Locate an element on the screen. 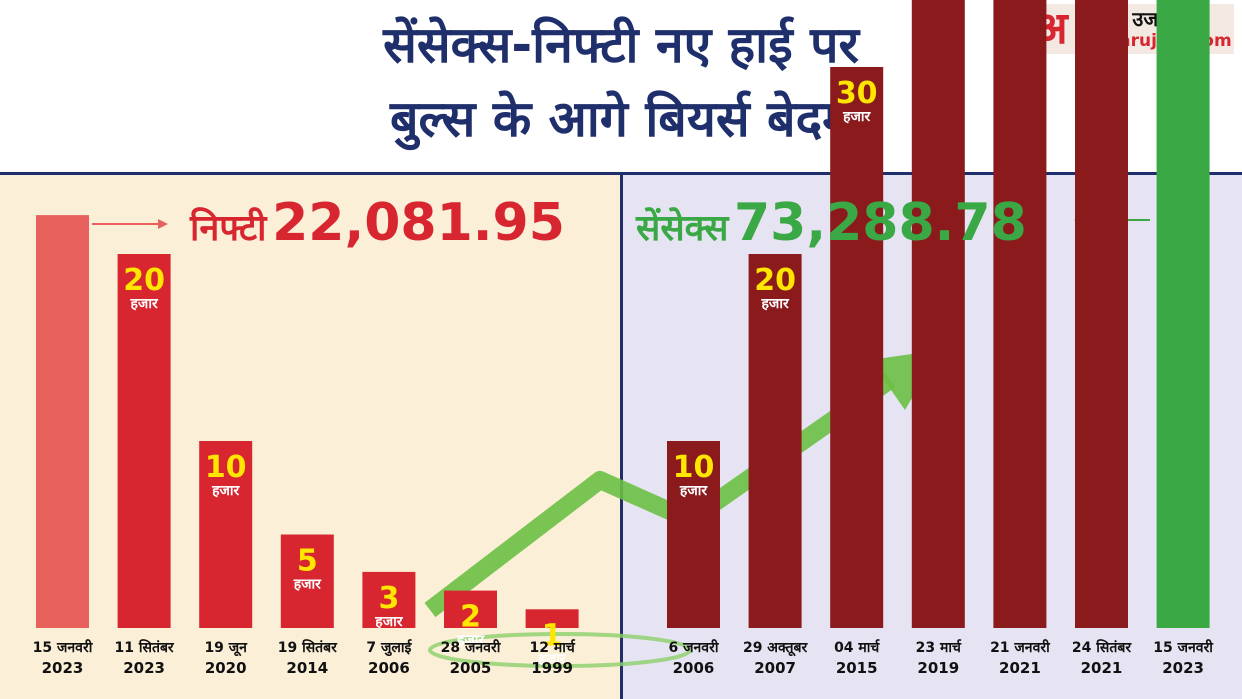 This screenshot has height=699, width=1242. bar-value-label: 5 is located at coordinates (307, 561).